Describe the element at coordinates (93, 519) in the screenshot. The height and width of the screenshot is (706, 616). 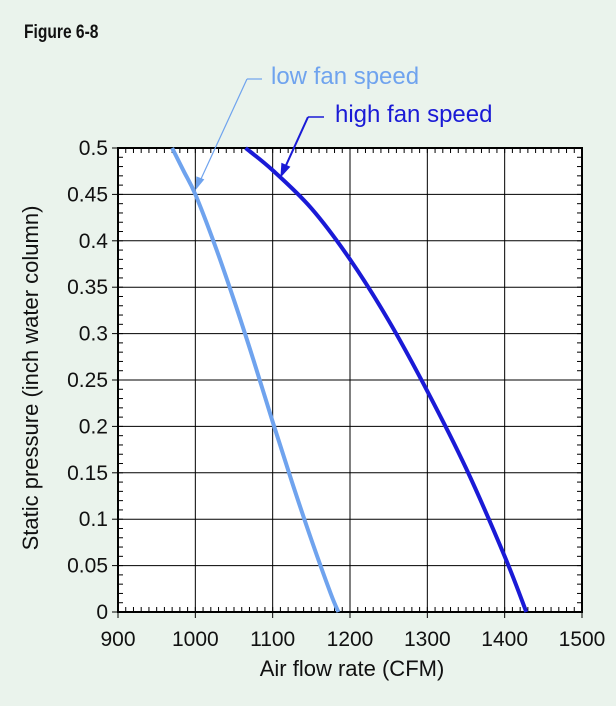
I see `y-tick-label: 0.1` at that location.